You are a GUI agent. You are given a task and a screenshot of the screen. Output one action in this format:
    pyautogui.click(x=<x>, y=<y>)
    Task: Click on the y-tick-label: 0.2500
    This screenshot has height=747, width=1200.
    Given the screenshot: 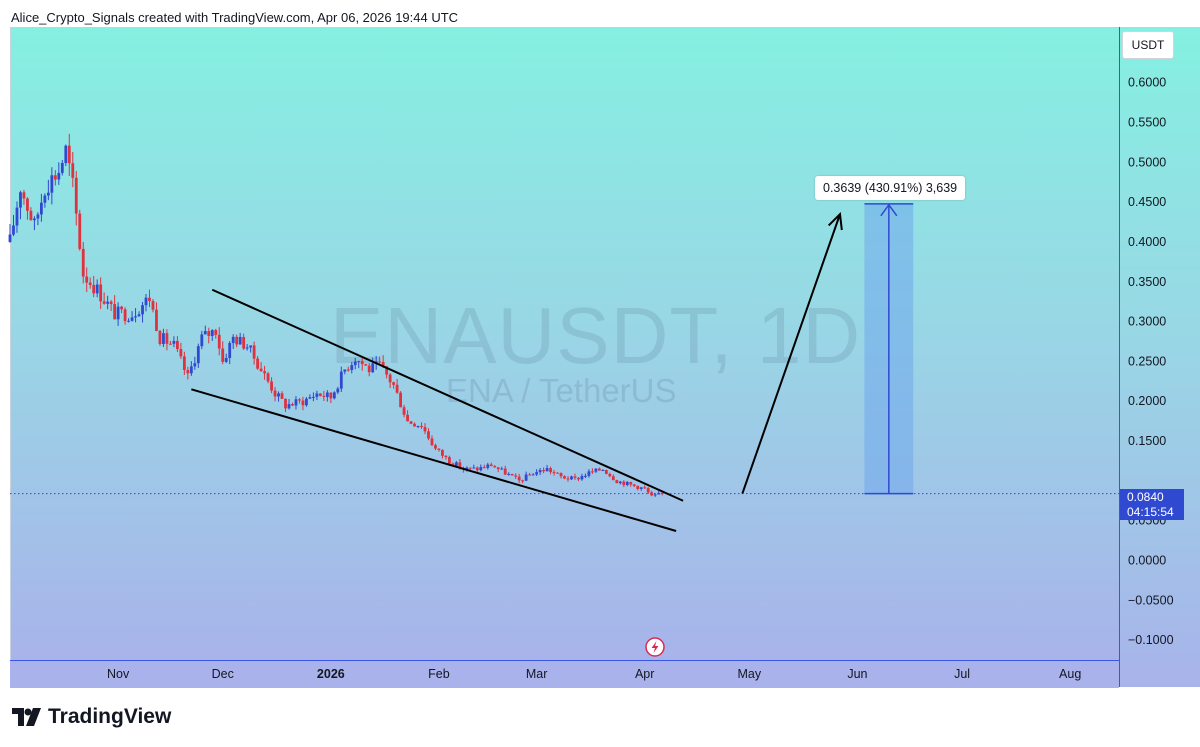 What is the action you would take?
    pyautogui.click(x=1147, y=361)
    